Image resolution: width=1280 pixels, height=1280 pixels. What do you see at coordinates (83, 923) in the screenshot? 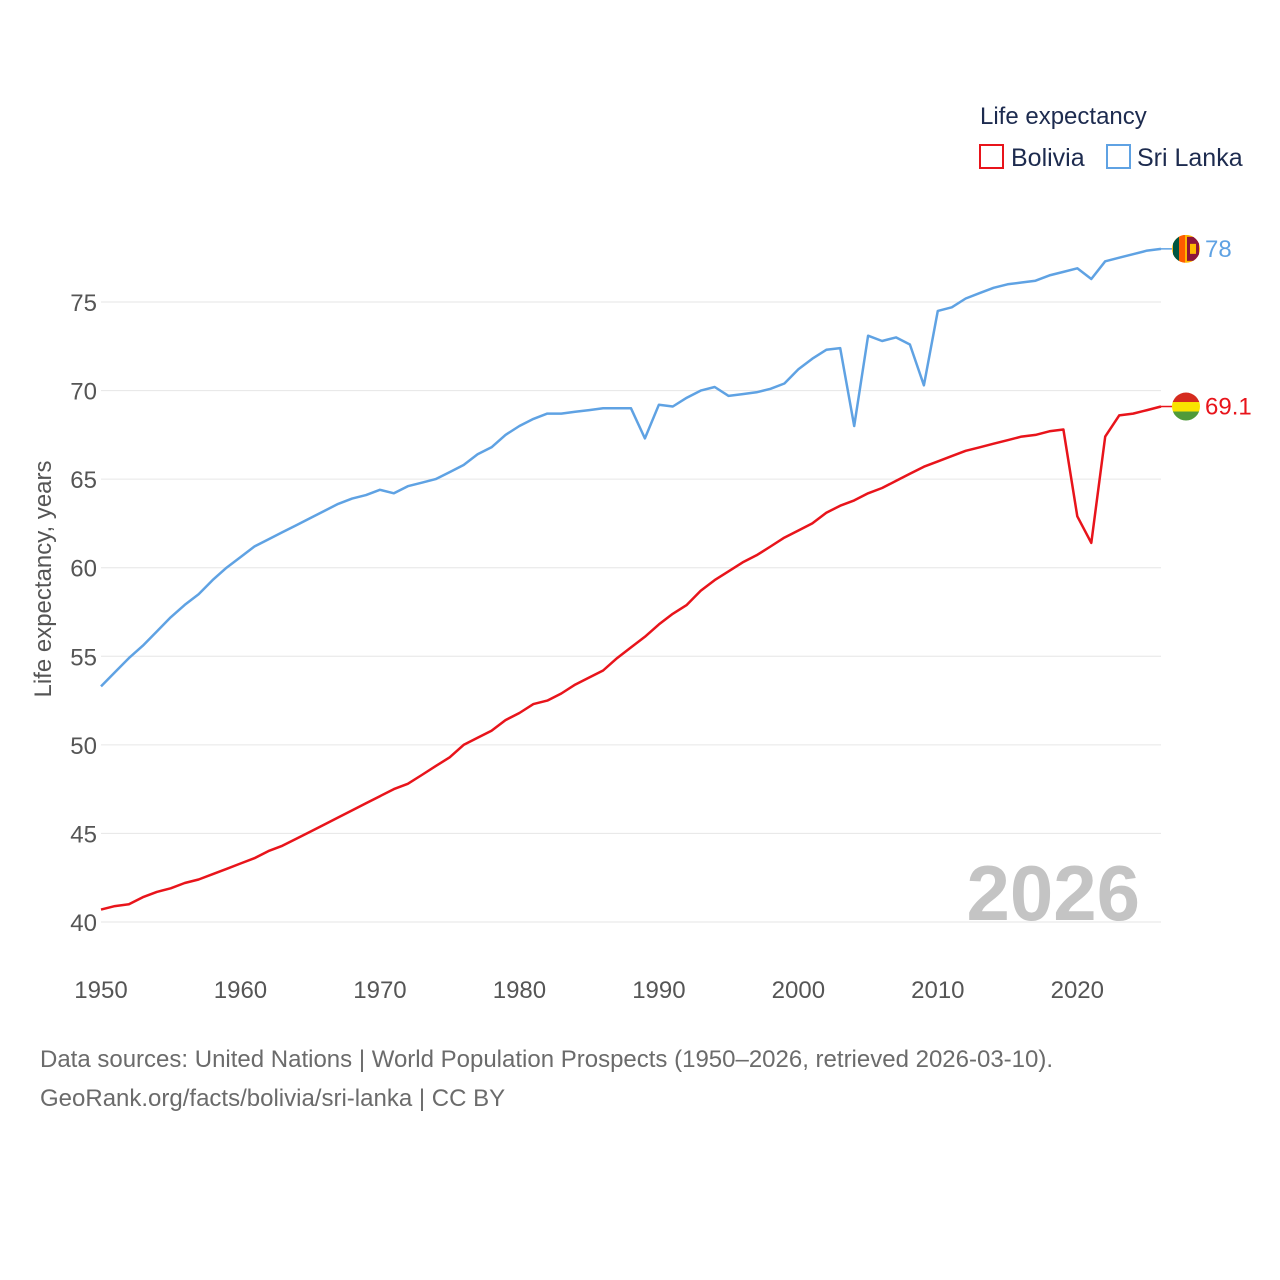
I see `y-tick-label-40: 40` at bounding box center [83, 923].